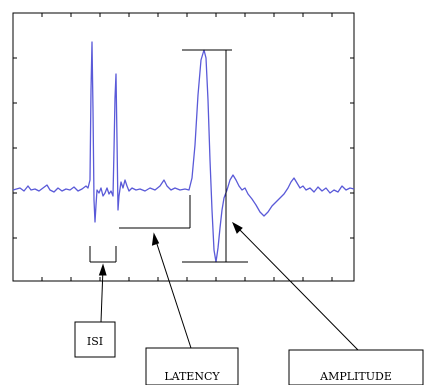  Describe the element at coordinates (171, 290) in the screenshot. I see `latency-arrow` at that location.